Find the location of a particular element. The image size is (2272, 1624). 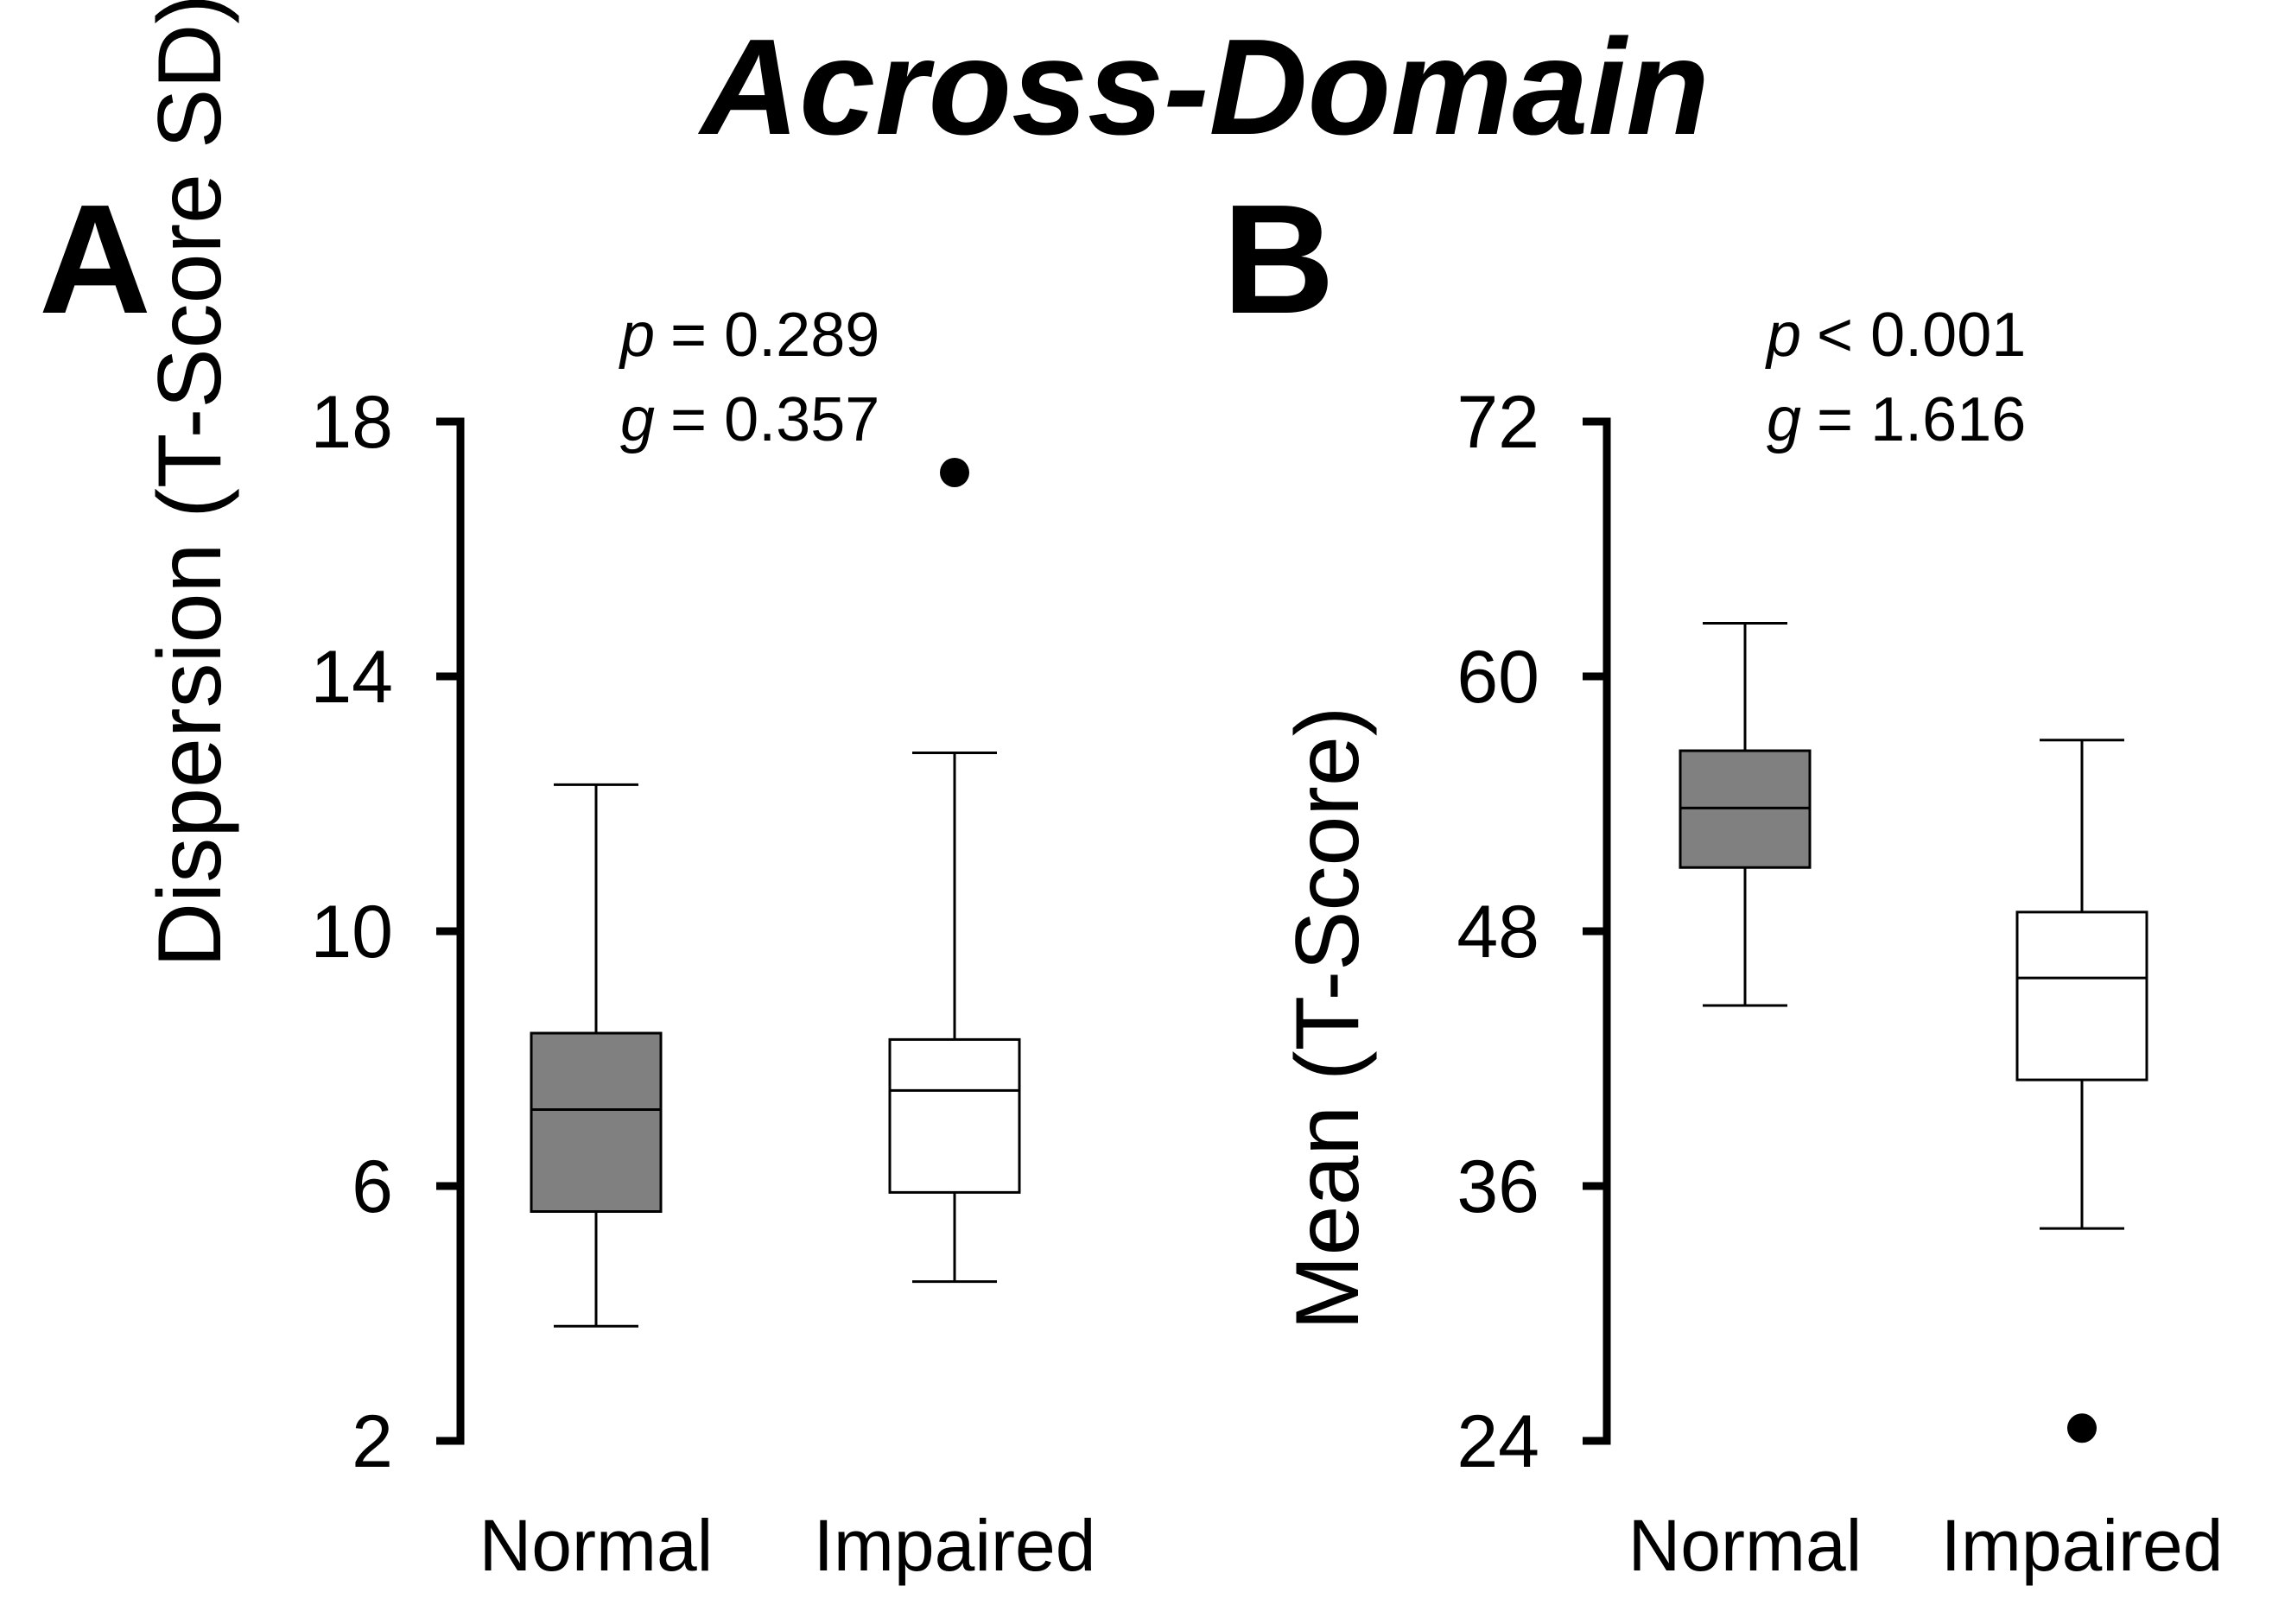

panel-b-category-label: Impaired is located at coordinates (2082, 1545).